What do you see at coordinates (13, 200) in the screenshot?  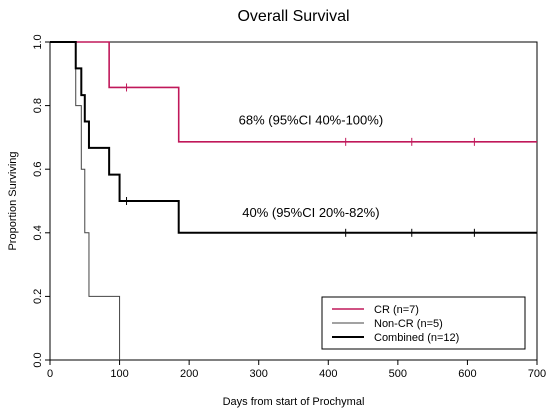 I see `y-axis-title: Proportion Surviving` at bounding box center [13, 200].